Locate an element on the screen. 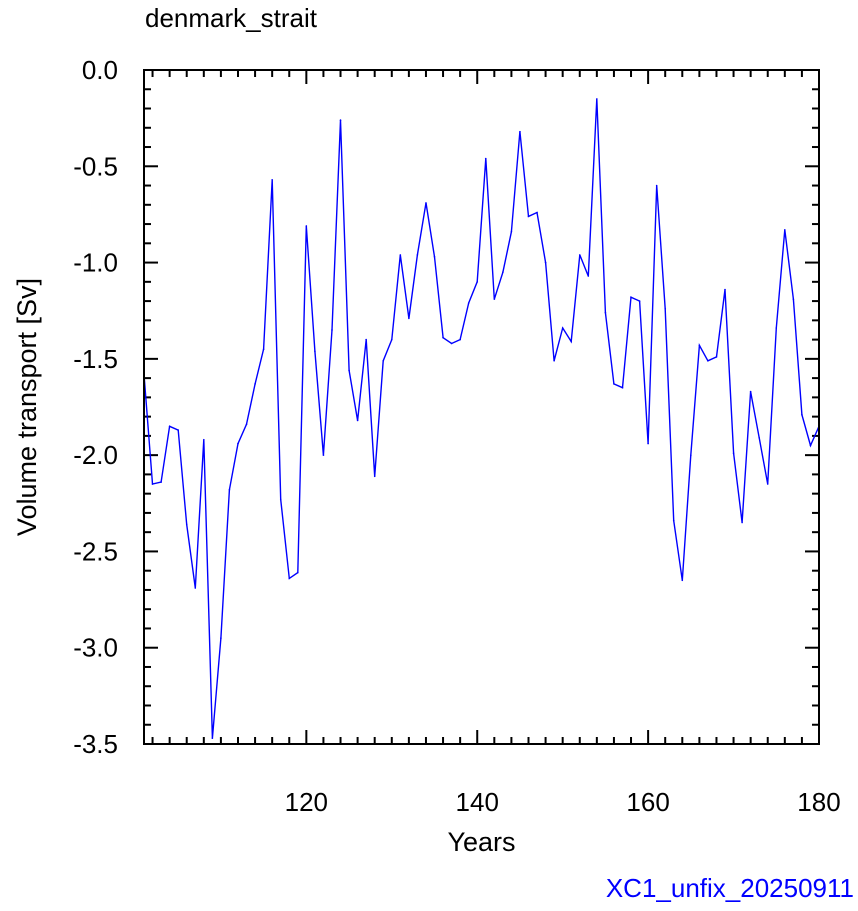  y-axis-label: Volume transport [Sv] is located at coordinates (27, 407).